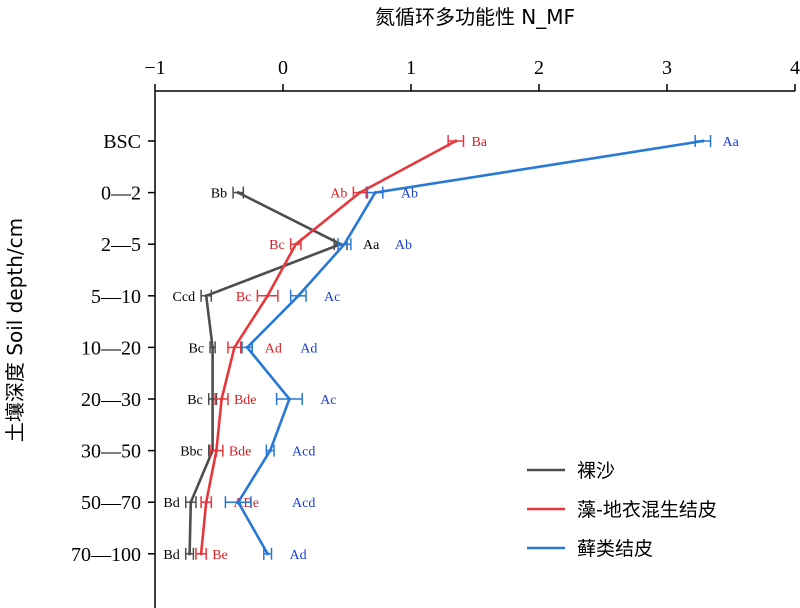 The image size is (800, 608). Describe the element at coordinates (111, 503) in the screenshot. I see `y-tick-label: 50—70` at that location.